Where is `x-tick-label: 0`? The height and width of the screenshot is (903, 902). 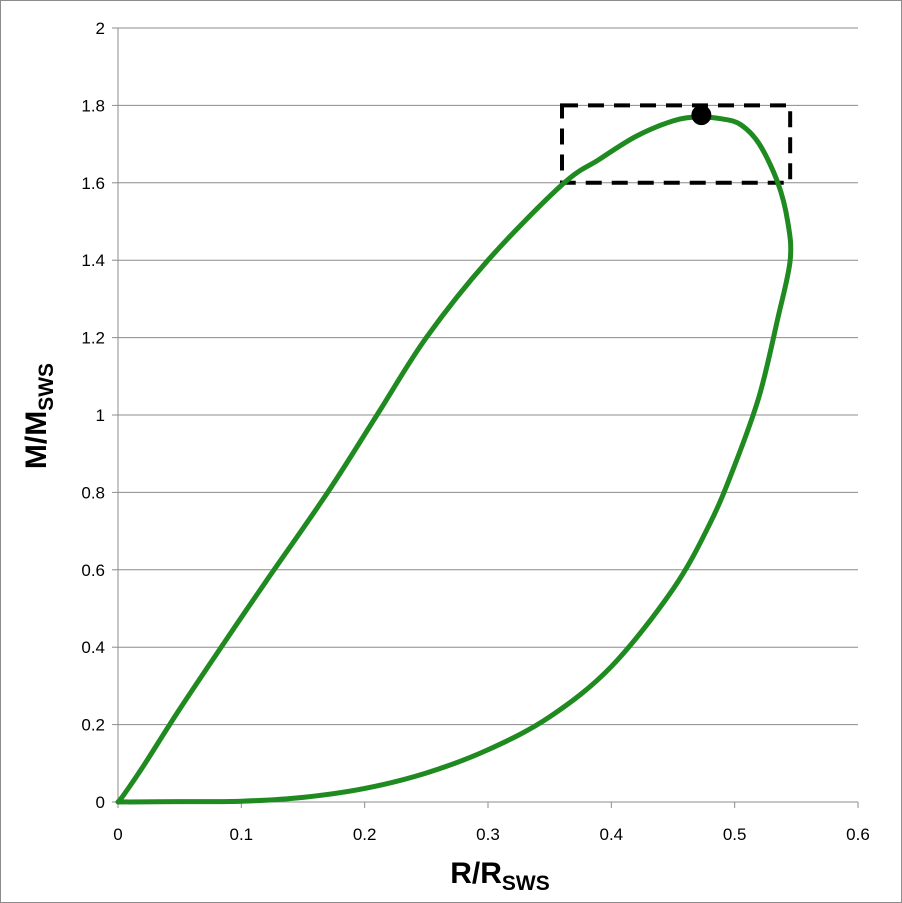
x-tick-label: 0 is located at coordinates (117, 834).